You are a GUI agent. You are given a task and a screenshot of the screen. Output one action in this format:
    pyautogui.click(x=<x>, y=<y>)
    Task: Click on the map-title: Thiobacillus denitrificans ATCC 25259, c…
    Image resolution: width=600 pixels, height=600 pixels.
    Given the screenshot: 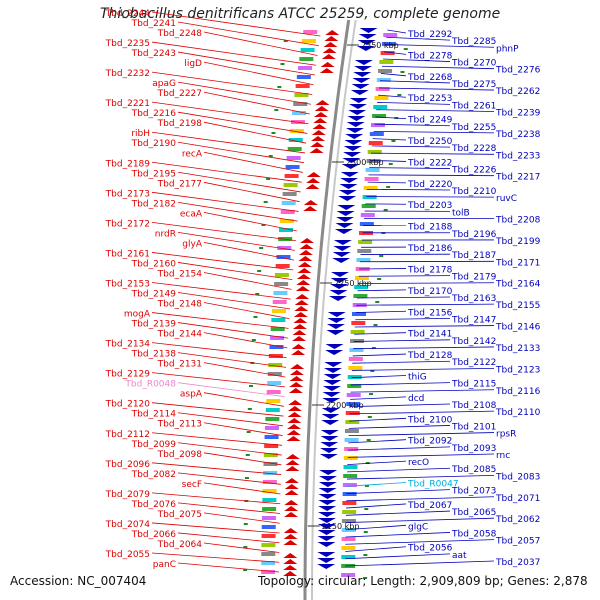 What is the action you would take?
    pyautogui.click(x=300, y=14)
    